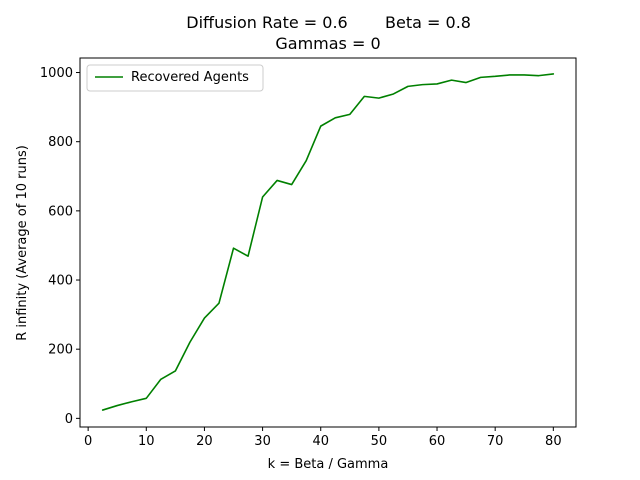  What do you see at coordinates (328, 464) in the screenshot?
I see `x-axis-label: k = Beta / Gamma` at bounding box center [328, 464].